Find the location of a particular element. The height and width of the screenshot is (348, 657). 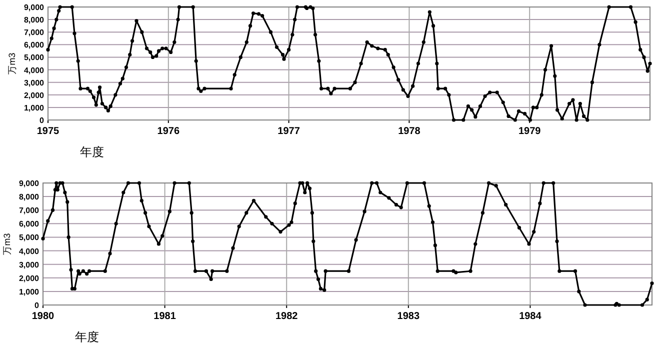

x-tick-label: 1980 is located at coordinates (43, 316).